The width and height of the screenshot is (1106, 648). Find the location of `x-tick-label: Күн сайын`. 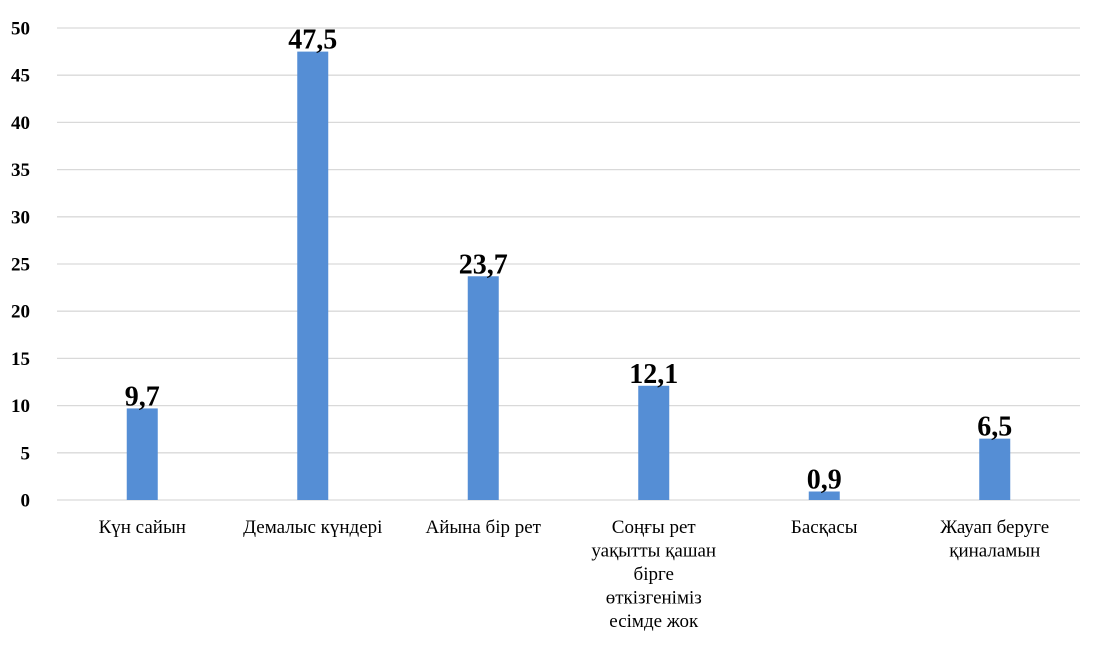

x-tick-label: Күн сайын is located at coordinates (142, 527).